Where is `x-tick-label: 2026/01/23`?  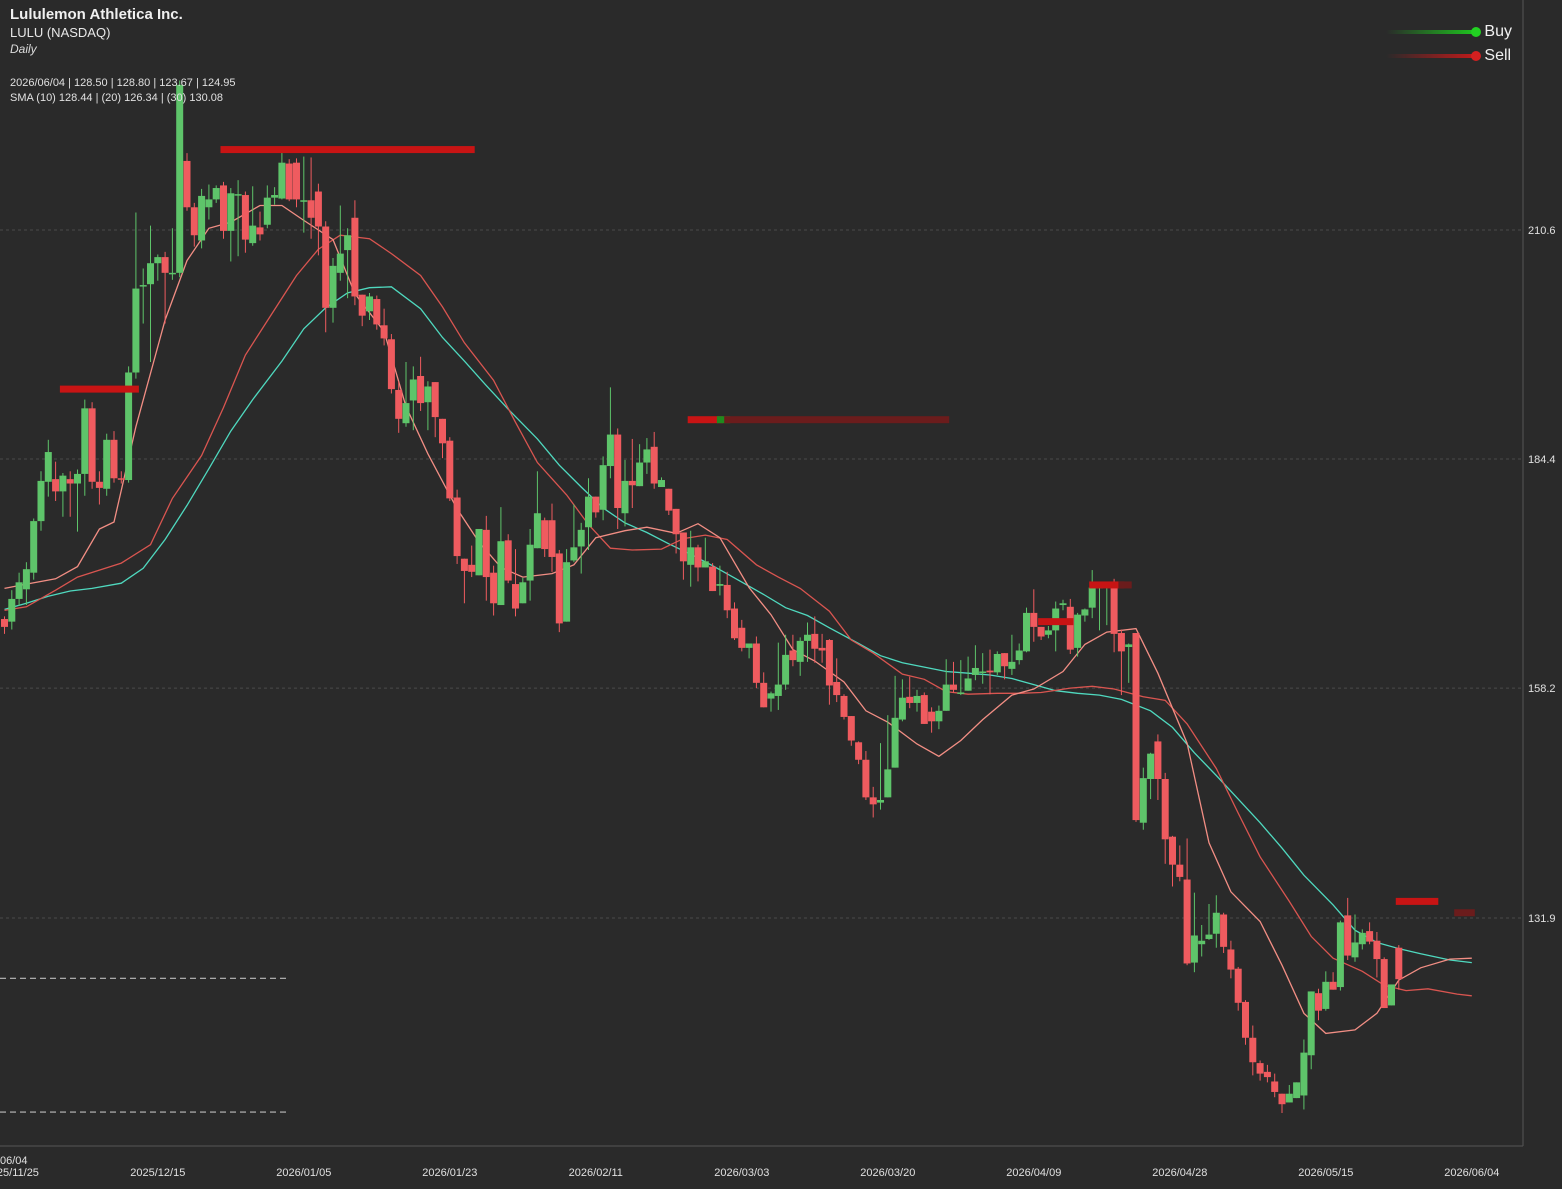
x-tick-label: 2026/01/23 is located at coordinates (449, 1173).